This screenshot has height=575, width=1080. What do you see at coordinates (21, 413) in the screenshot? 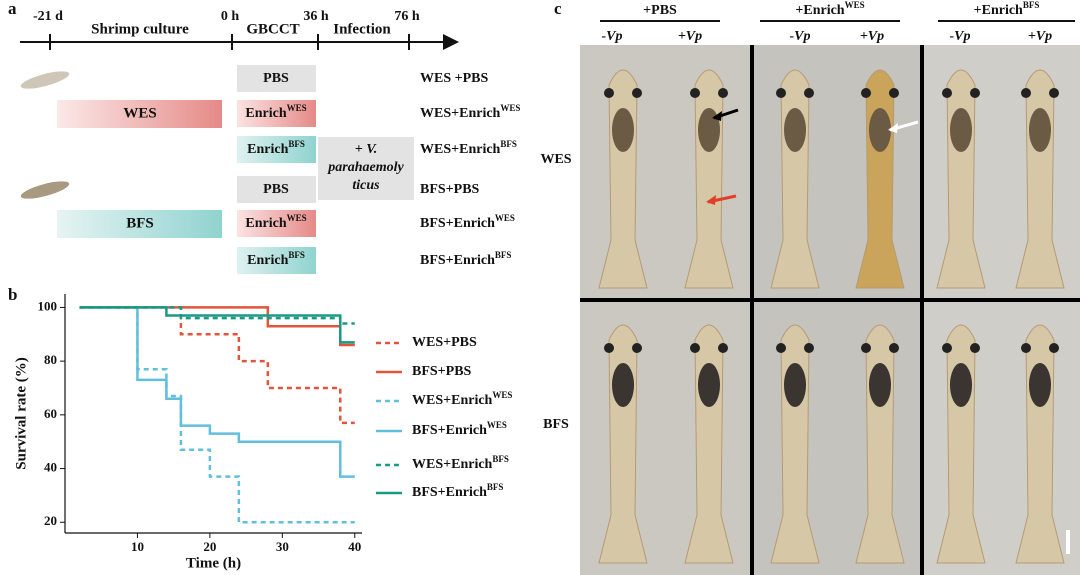
I see `y-axis-label: Survival rate (%)` at bounding box center [21, 413].